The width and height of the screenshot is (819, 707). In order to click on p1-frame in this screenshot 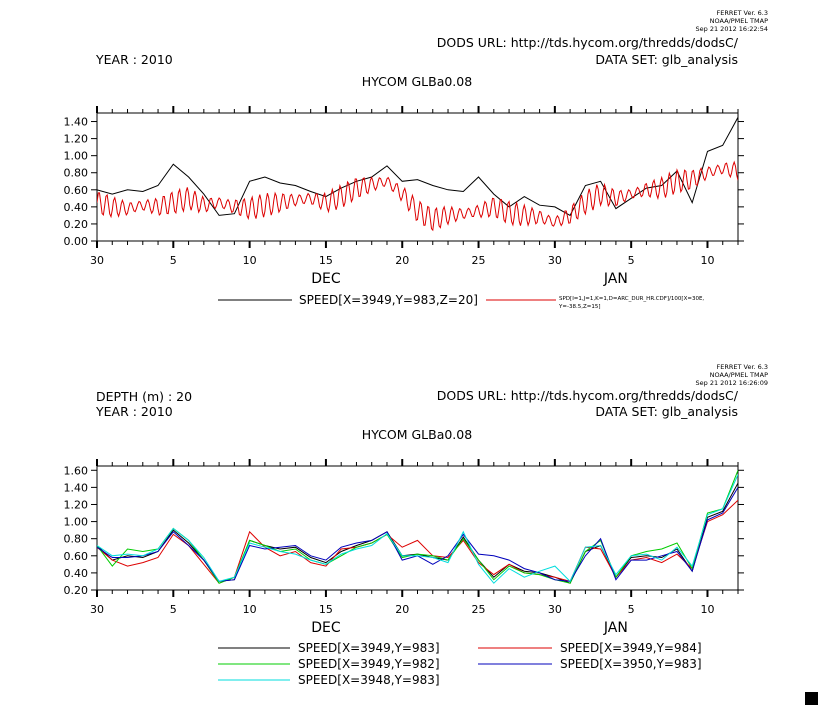, I will do `click(417, 177)`.